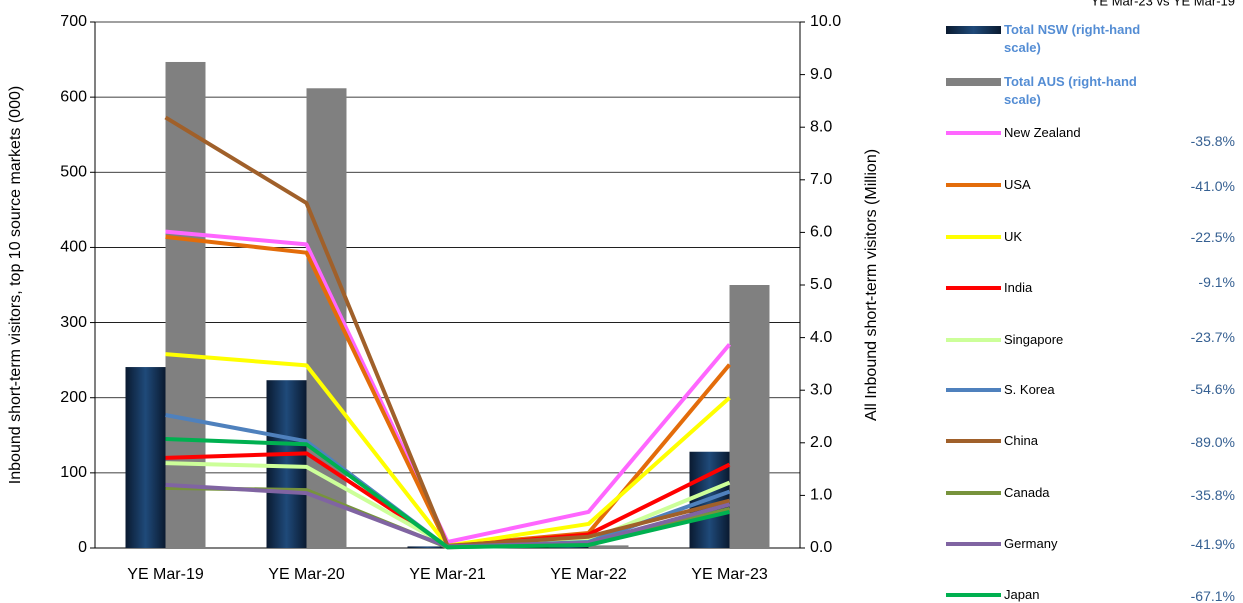  What do you see at coordinates (1017, 184) in the screenshot?
I see `legend-label: USA` at bounding box center [1017, 184].